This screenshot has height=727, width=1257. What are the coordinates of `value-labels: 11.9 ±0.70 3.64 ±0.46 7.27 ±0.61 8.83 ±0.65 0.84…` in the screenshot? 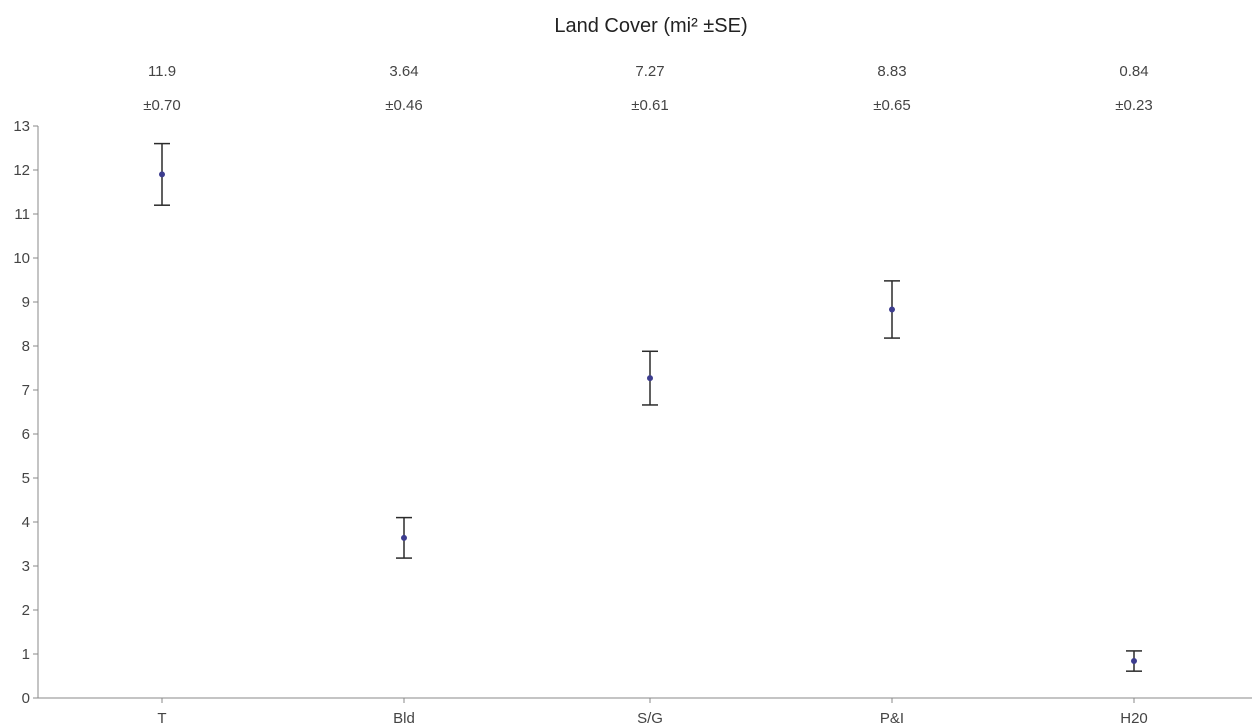 It's located at (647, 88).